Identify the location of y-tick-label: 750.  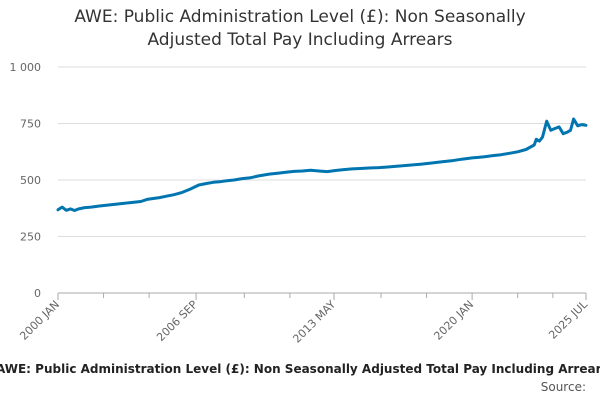
(30, 124).